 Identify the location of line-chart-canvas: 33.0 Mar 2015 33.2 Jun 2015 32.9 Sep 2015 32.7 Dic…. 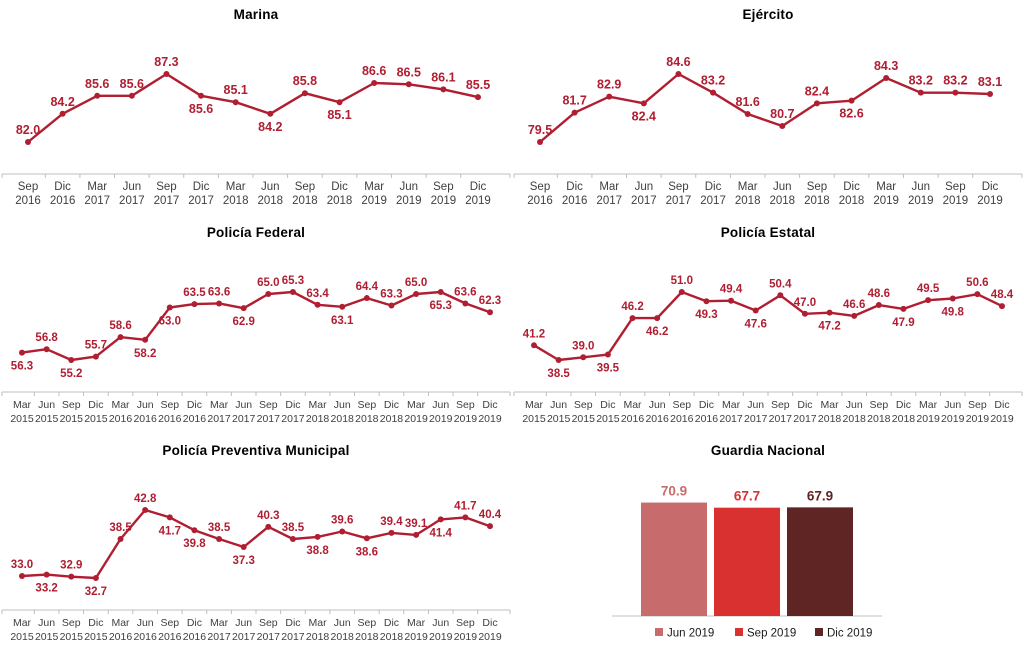
(256, 568).